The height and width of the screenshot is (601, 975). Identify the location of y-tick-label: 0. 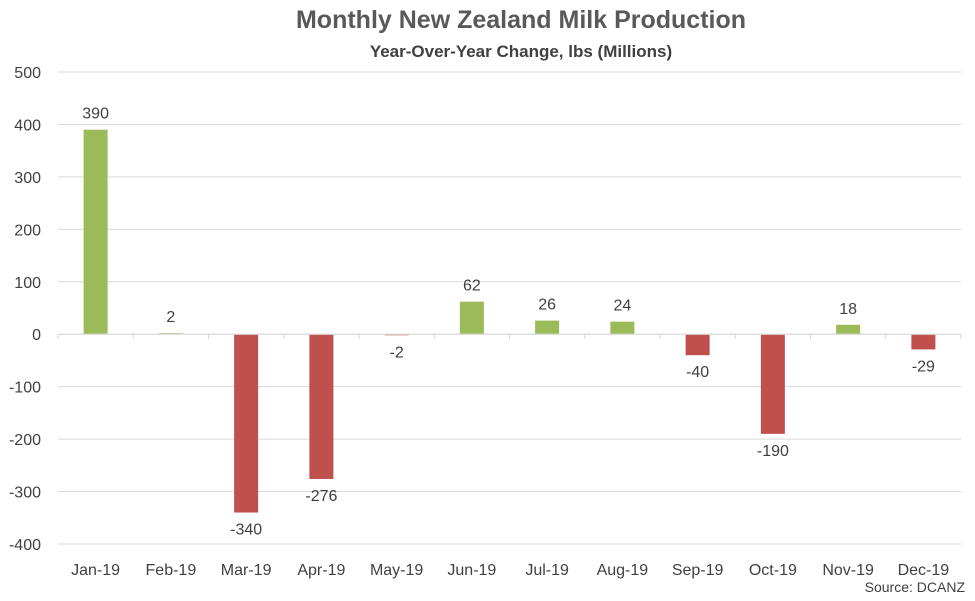
(36, 335).